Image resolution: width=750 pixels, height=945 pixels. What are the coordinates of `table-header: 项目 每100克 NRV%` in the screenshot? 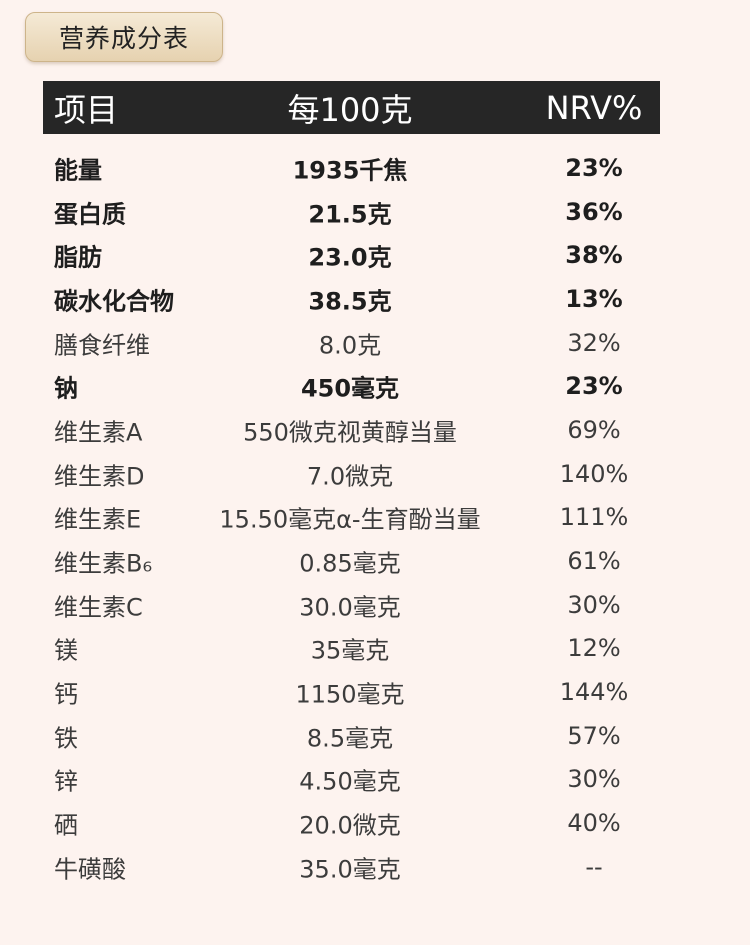 It's located at (351, 107).